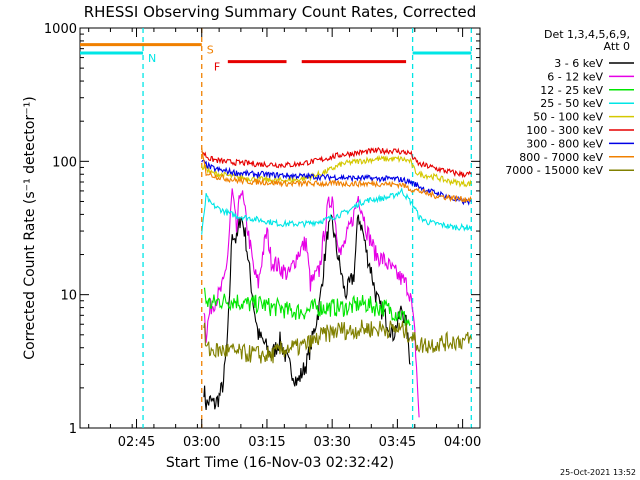 The height and width of the screenshot is (480, 640). Describe the element at coordinates (331, 442) in the screenshot. I see `x-tick-label: 03:30` at that location.